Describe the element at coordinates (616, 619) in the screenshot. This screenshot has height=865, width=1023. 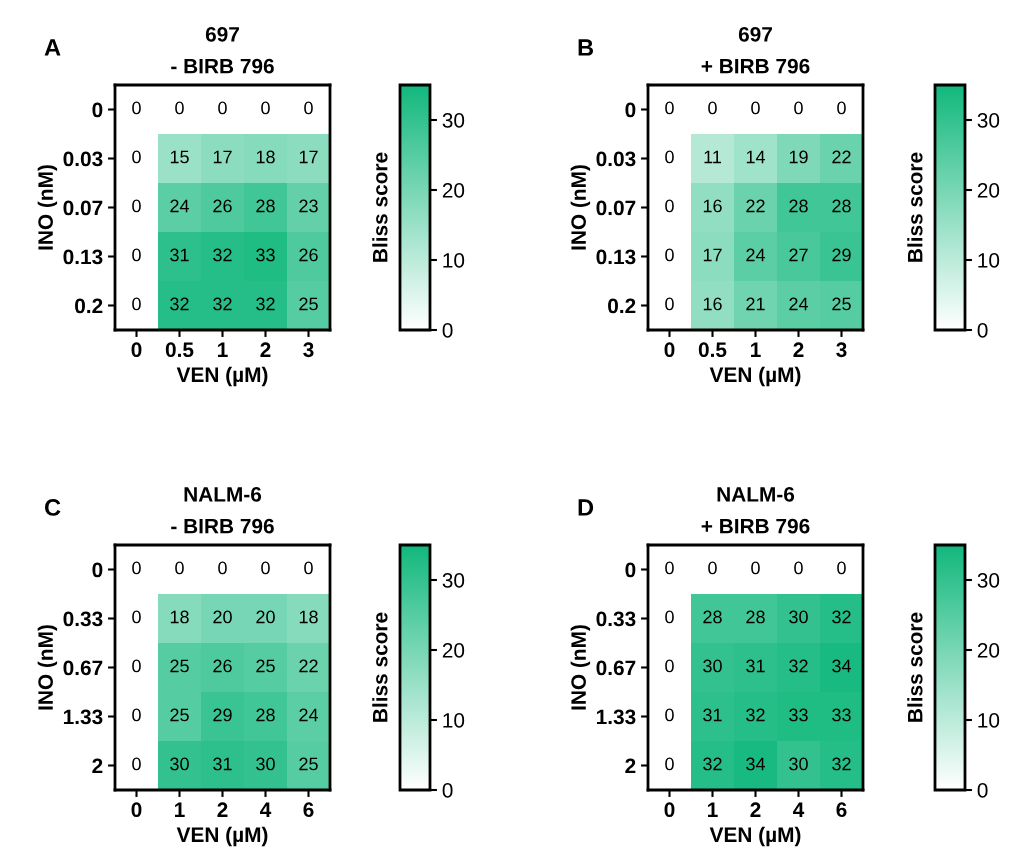
I see `y-tick-label: 0.33` at that location.